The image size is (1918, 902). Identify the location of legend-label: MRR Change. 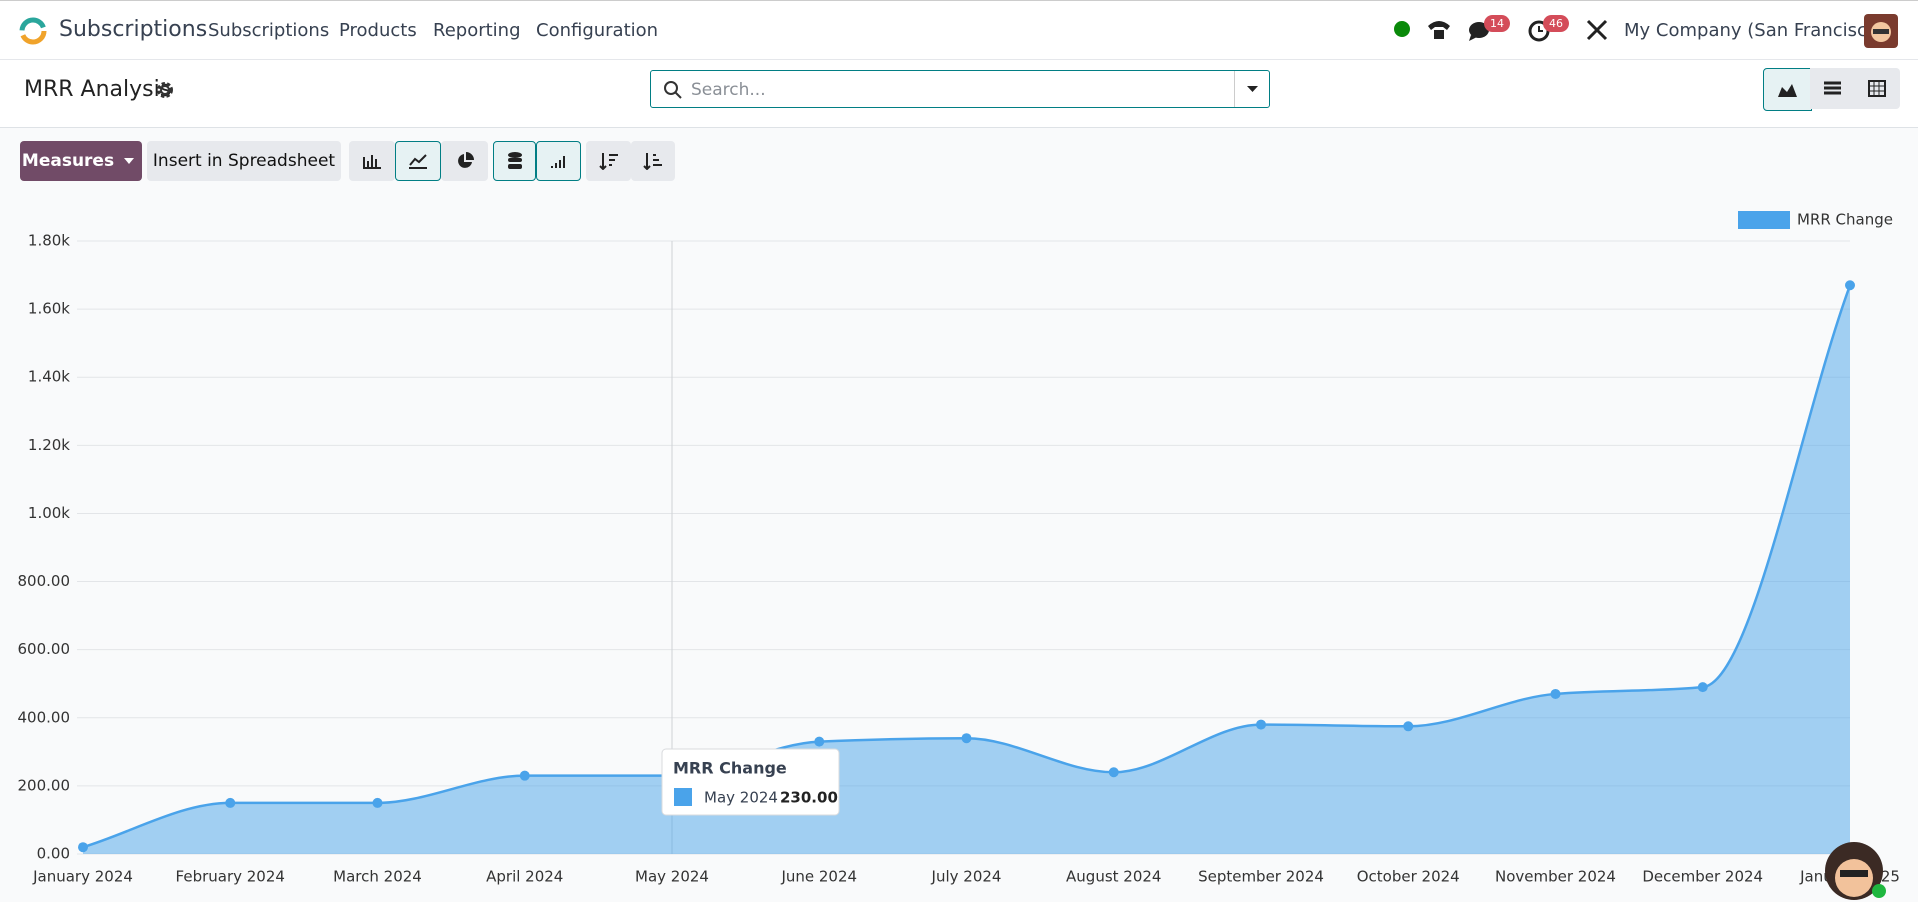
(1845, 220).